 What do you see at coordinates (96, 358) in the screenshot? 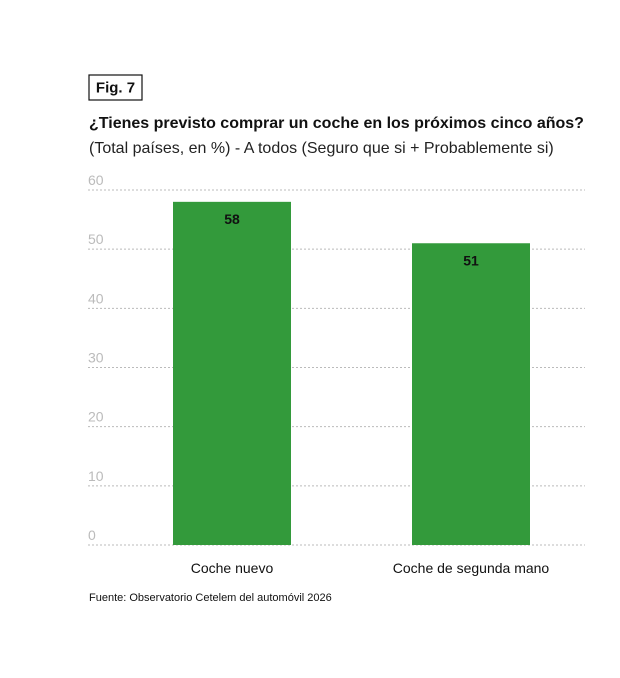
I see `y-tick-label: 30` at bounding box center [96, 358].